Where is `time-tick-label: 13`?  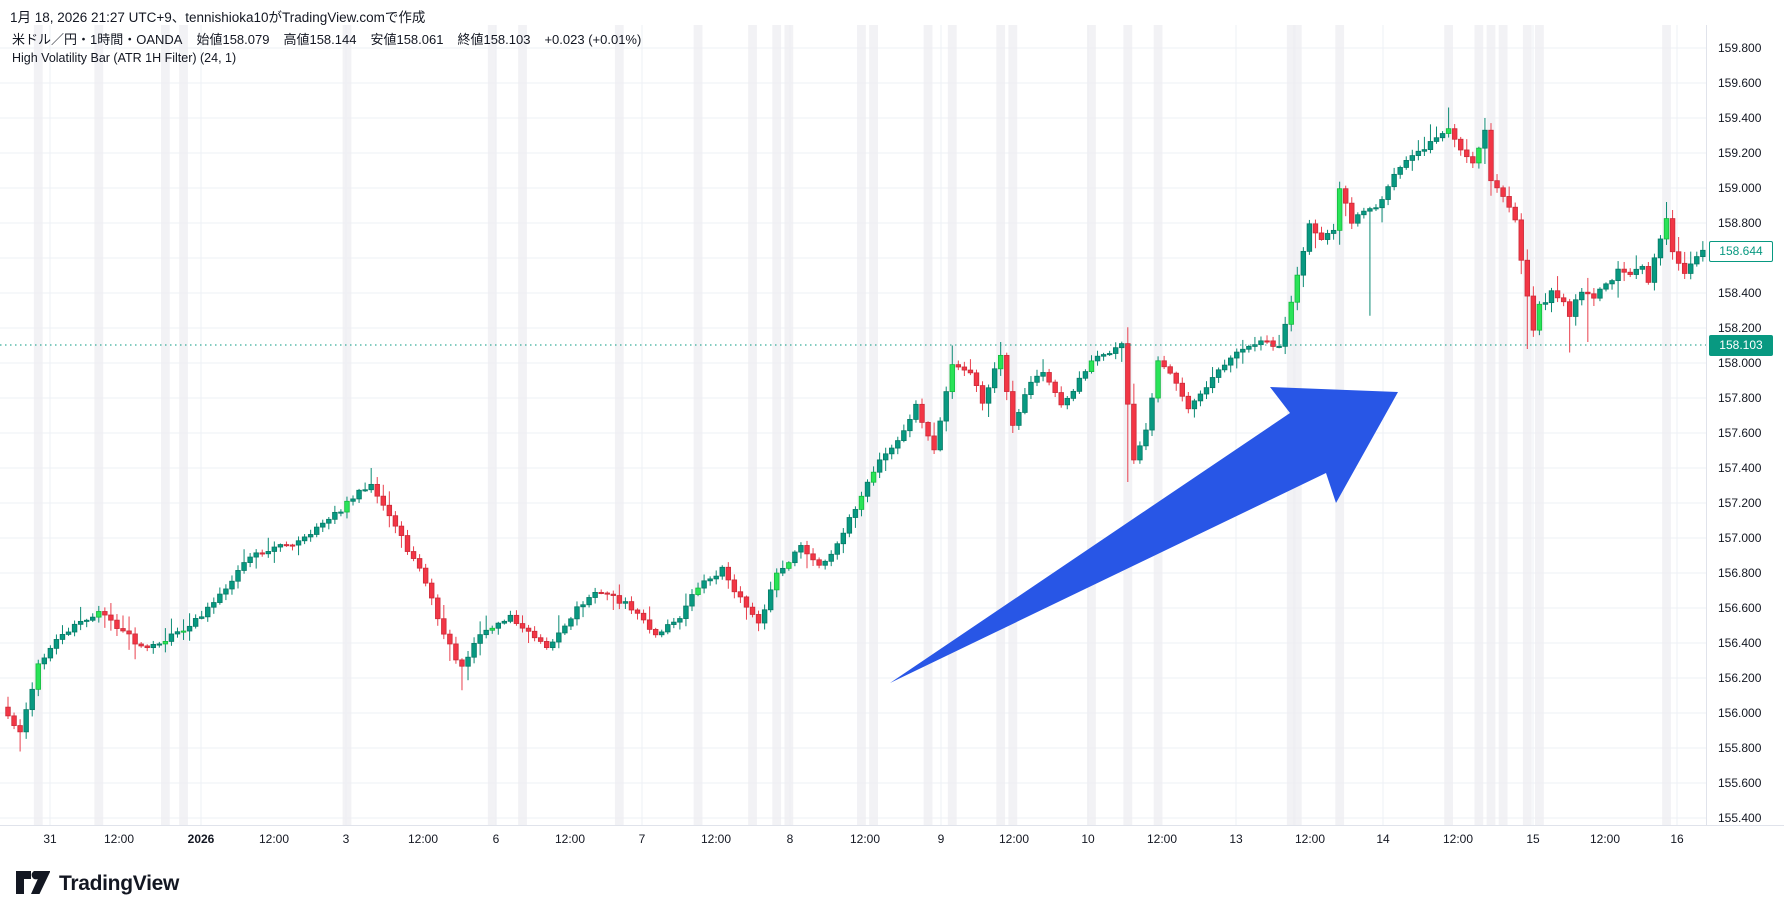 time-tick-label: 13 is located at coordinates (1236, 839).